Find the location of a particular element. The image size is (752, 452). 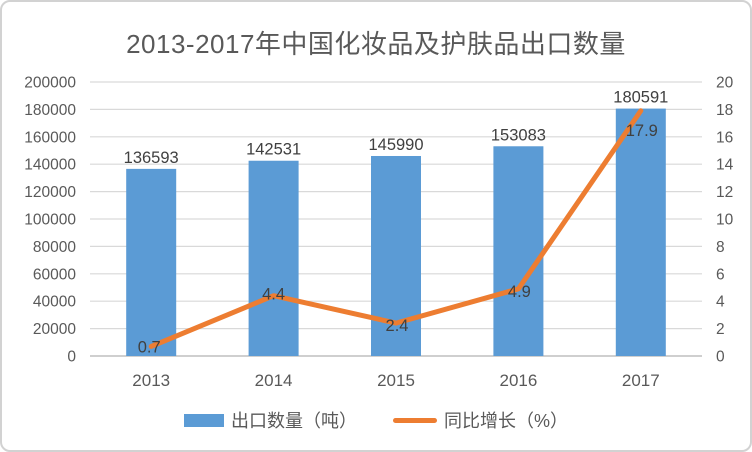

legend-label-yoy-growth: 同比增长（%） is located at coordinates (505, 421).